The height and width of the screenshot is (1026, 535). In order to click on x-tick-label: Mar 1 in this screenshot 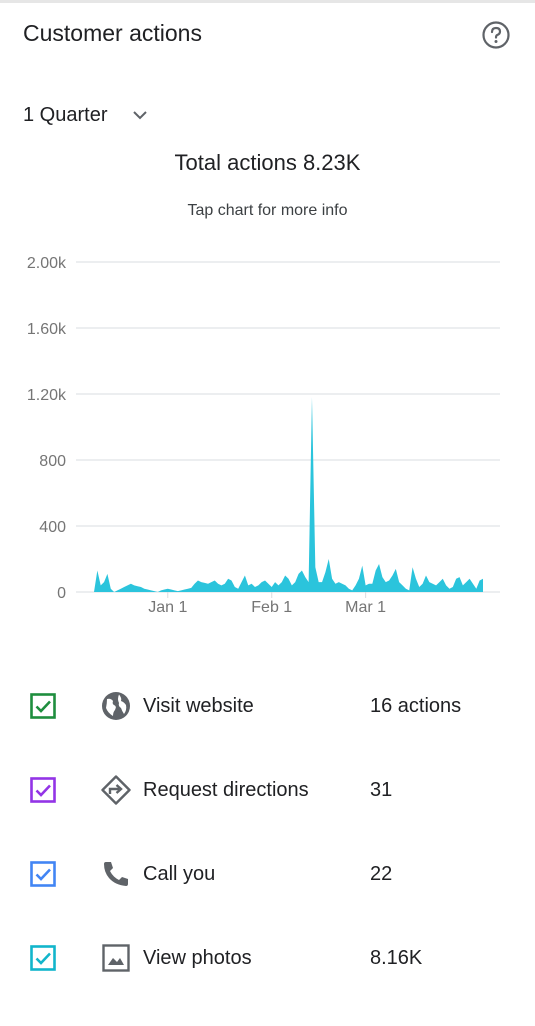, I will do `click(365, 607)`.